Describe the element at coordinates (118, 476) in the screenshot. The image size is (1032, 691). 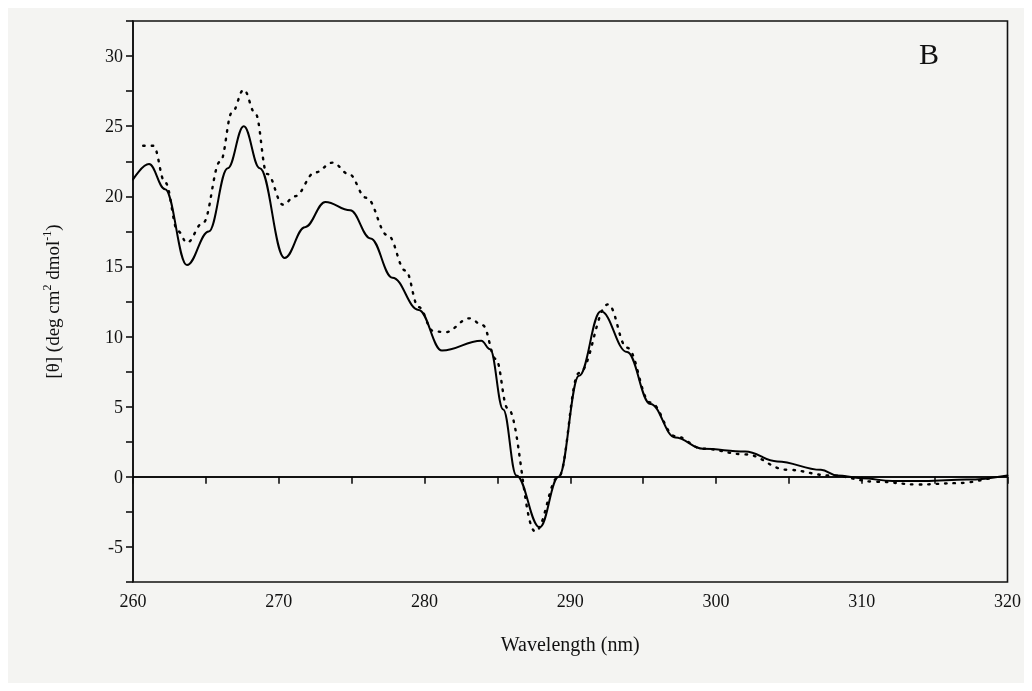
I see `y-tick-label: 0` at that location.